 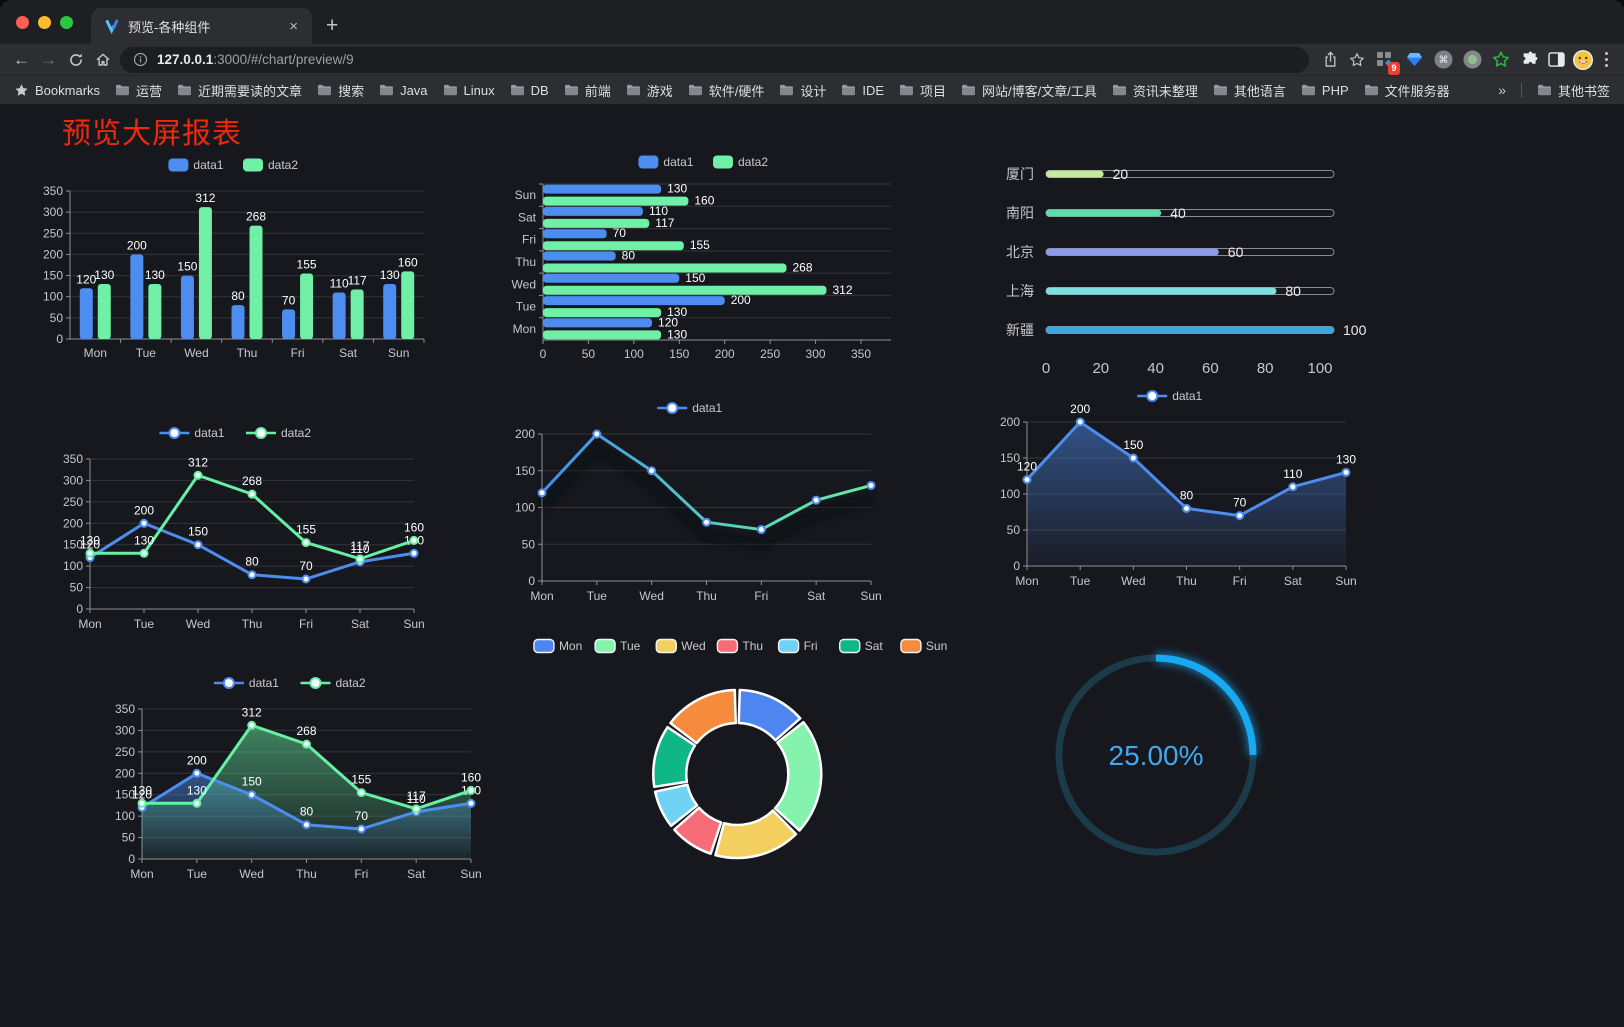 What do you see at coordinates (862, 90) in the screenshot?
I see `bookmark-item: IDE` at bounding box center [862, 90].